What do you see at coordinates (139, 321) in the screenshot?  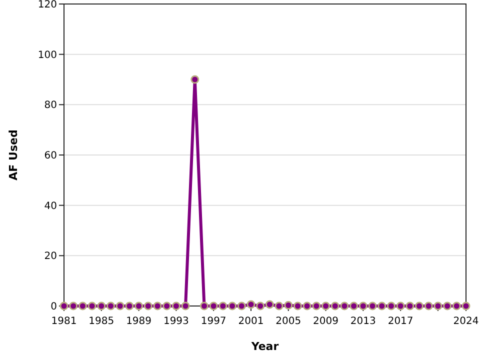 I see `x-tick-label: 1989` at bounding box center [139, 321].